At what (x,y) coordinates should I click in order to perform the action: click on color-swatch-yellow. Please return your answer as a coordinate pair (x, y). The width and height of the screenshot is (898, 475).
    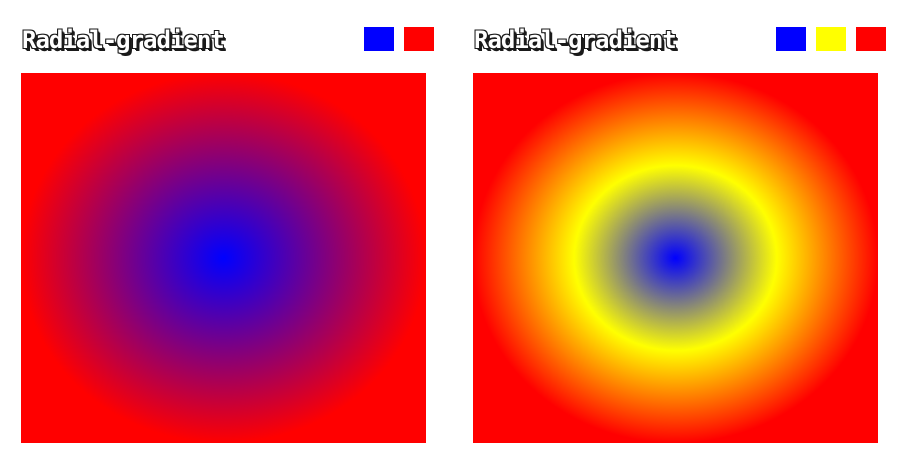
    Looking at the image, I should click on (831, 39).